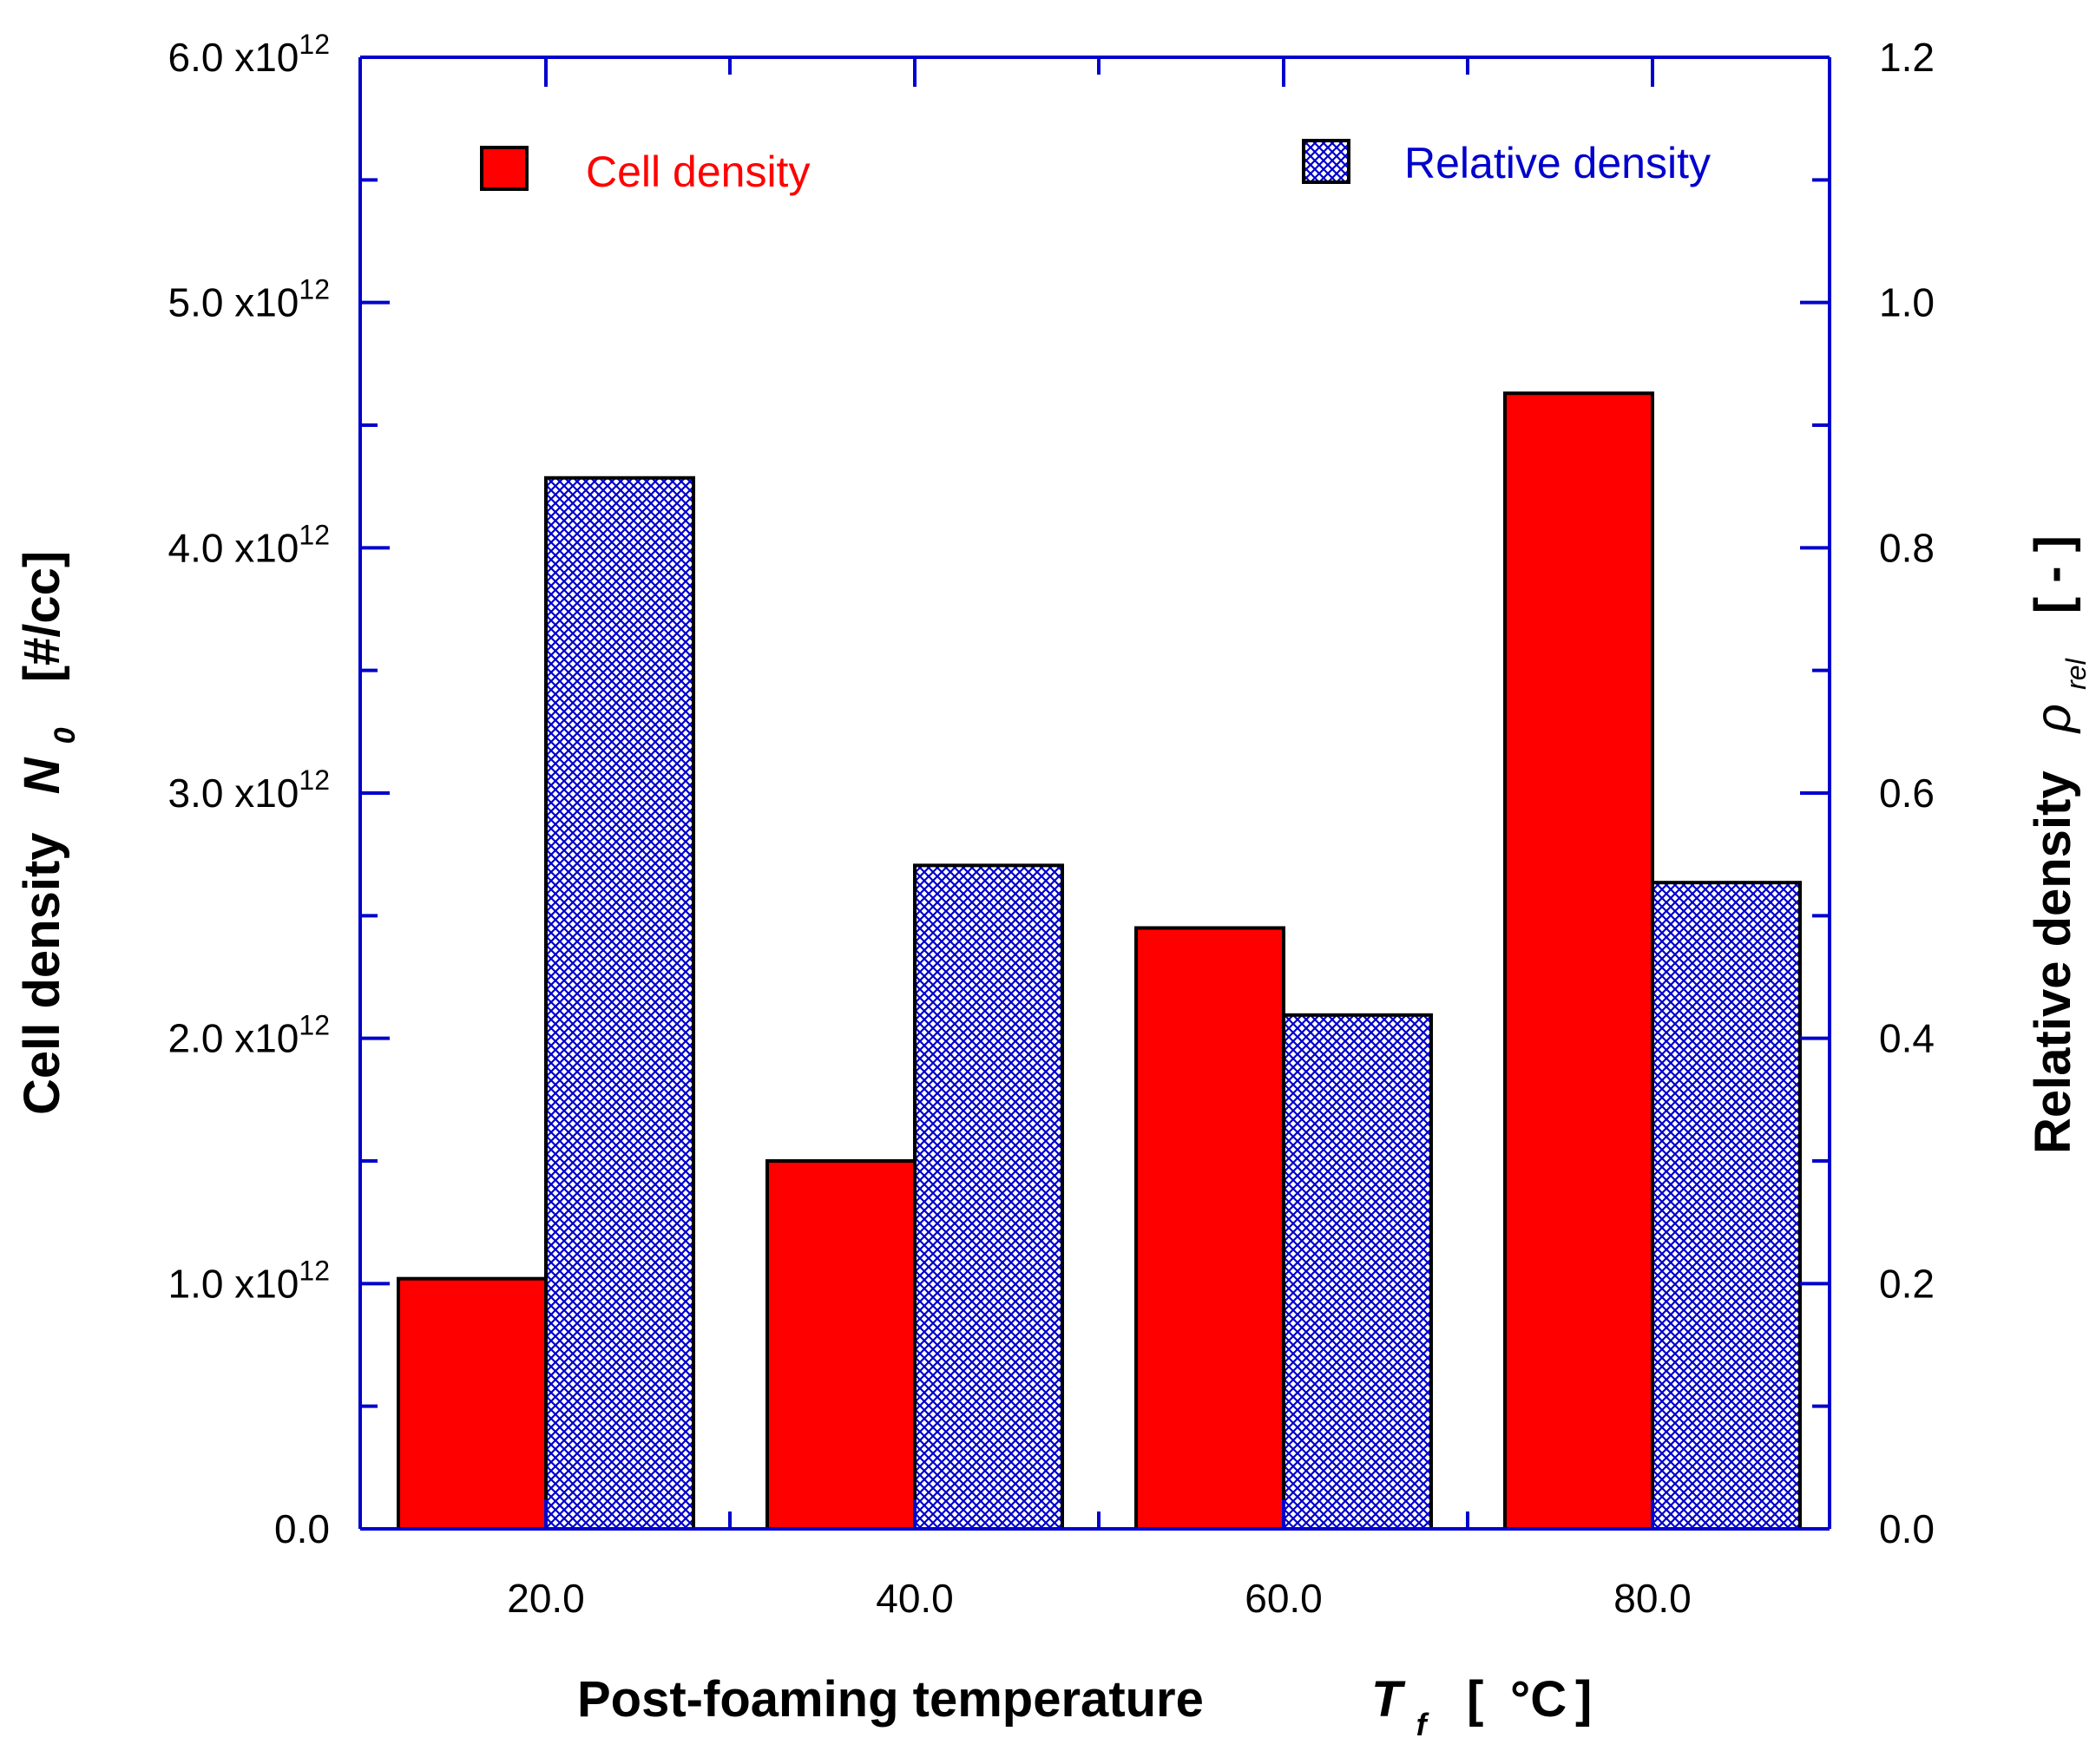  What do you see at coordinates (42, 617) in the screenshot?
I see `left-axis-unit: [#/cc]` at bounding box center [42, 617].